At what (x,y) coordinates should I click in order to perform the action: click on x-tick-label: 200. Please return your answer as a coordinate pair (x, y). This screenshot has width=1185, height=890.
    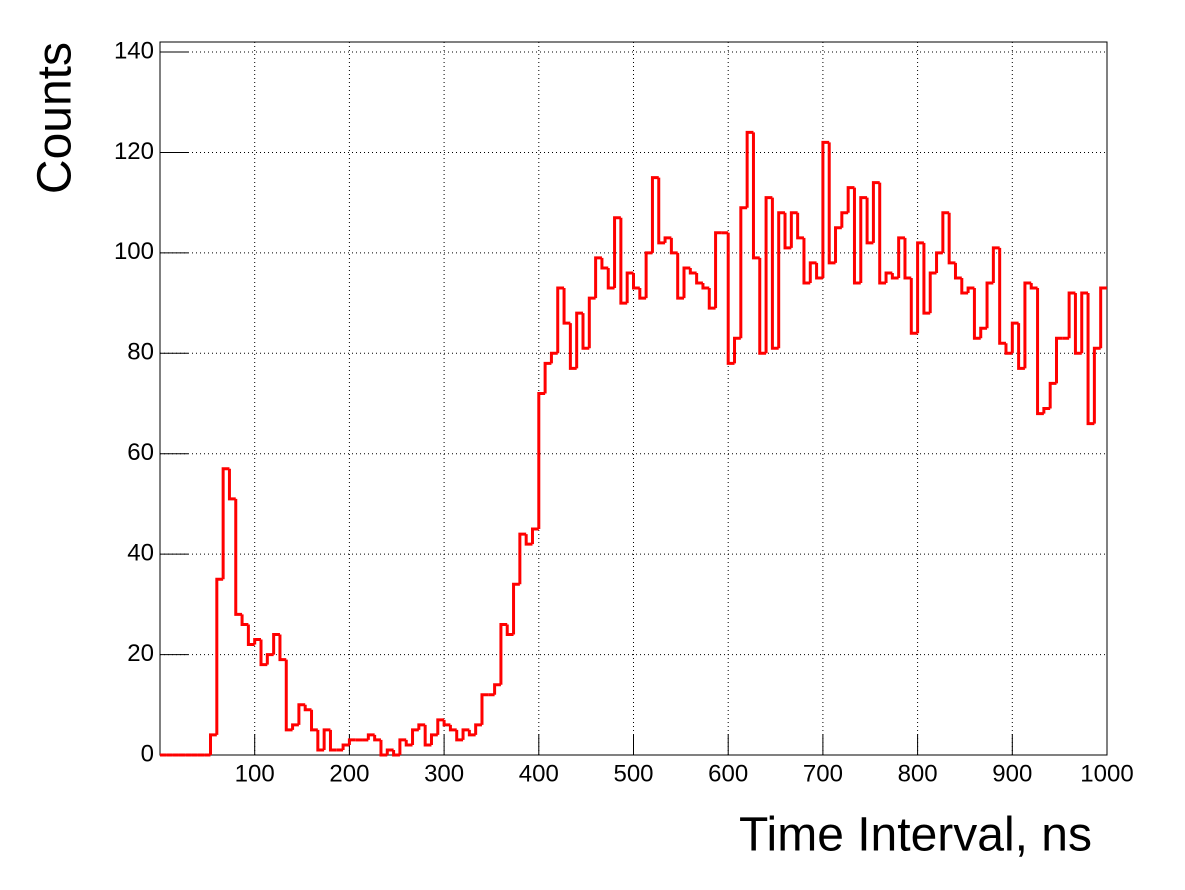
    Looking at the image, I should click on (349, 773).